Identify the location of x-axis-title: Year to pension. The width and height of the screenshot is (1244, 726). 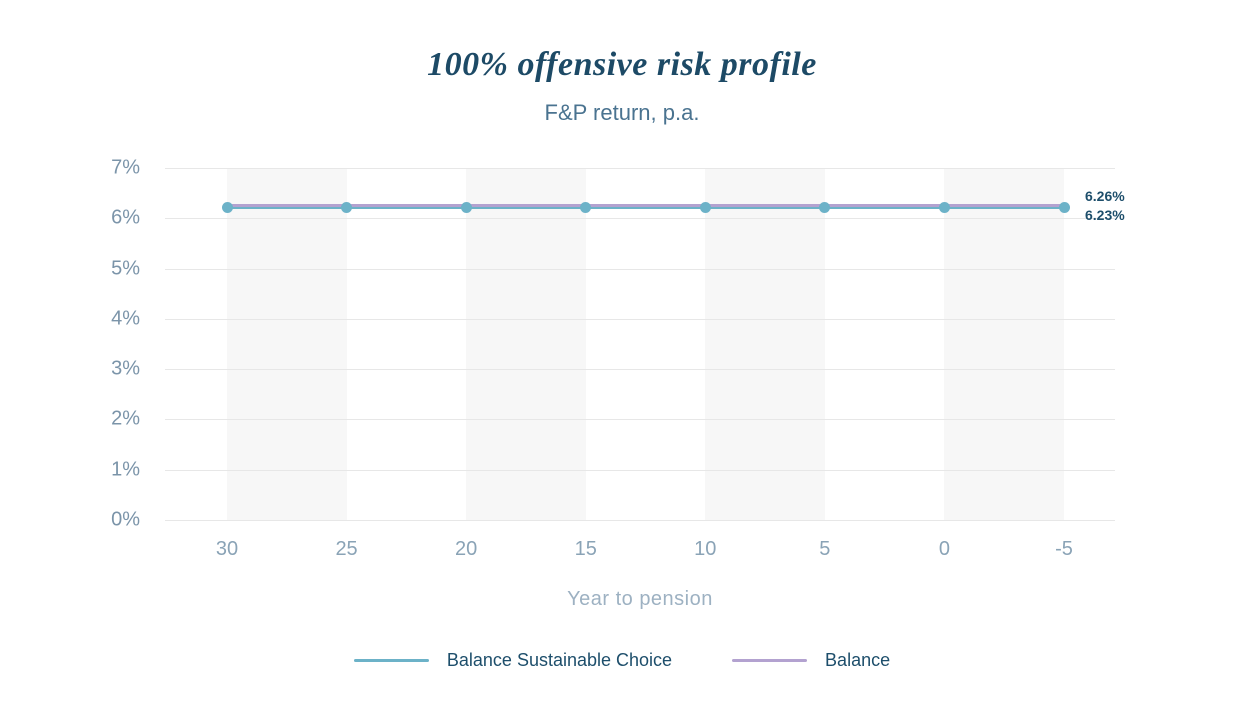
(640, 599).